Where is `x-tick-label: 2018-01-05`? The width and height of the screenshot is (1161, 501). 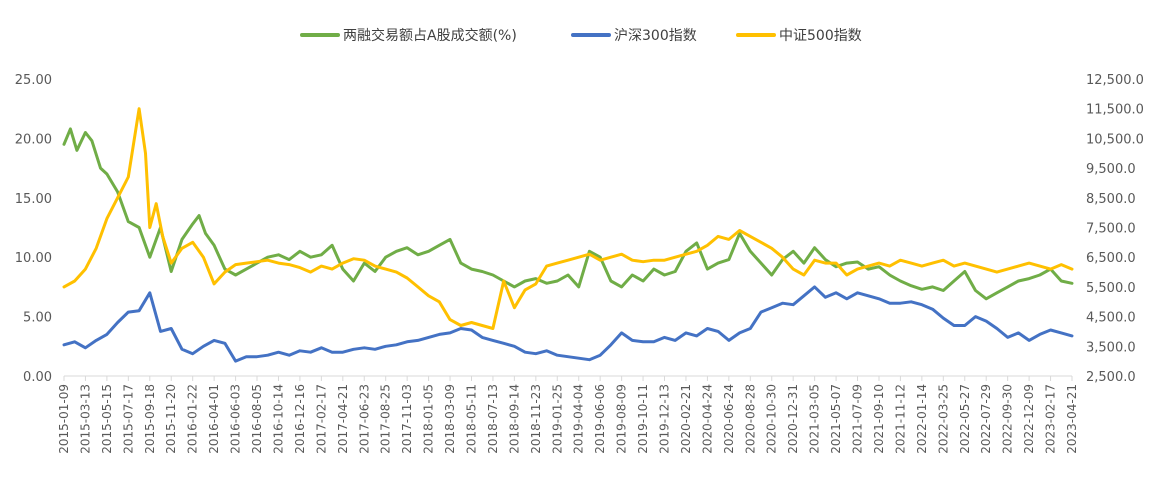 x-tick-label: 2018-01-05 is located at coordinates (429, 419).